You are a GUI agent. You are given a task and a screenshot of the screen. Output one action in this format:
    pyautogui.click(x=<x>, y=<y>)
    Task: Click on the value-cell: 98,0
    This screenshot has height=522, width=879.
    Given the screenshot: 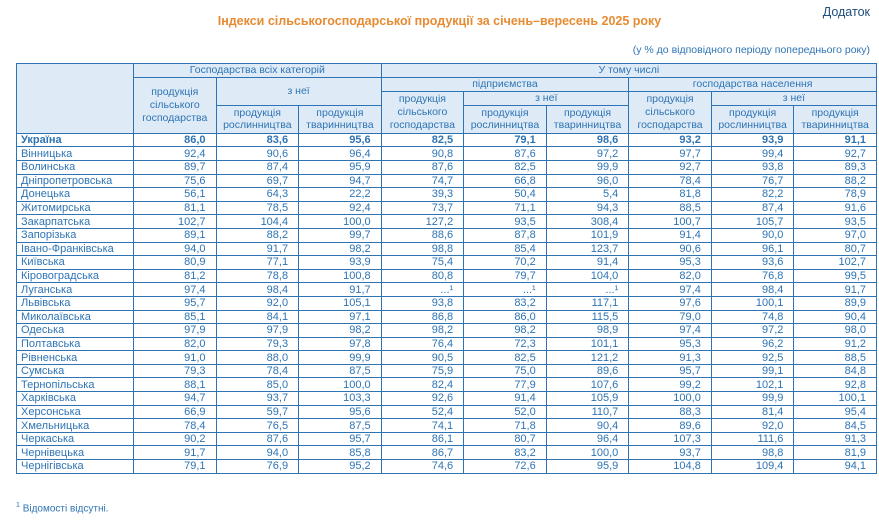 What is the action you would take?
    pyautogui.click(x=835, y=330)
    